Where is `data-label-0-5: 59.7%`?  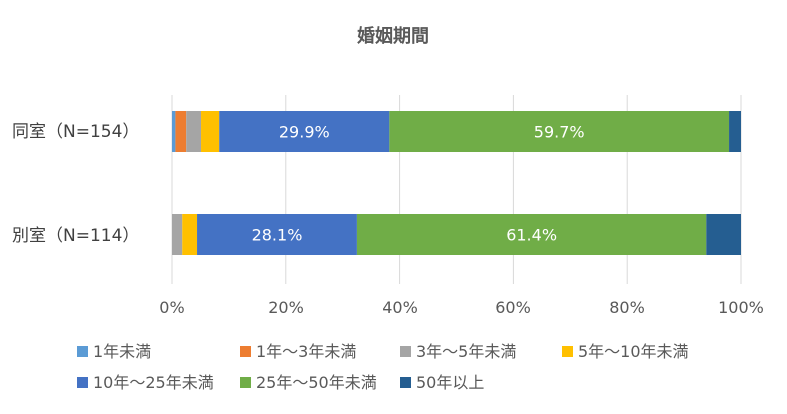 data-label-0-5: 59.7% is located at coordinates (559, 132).